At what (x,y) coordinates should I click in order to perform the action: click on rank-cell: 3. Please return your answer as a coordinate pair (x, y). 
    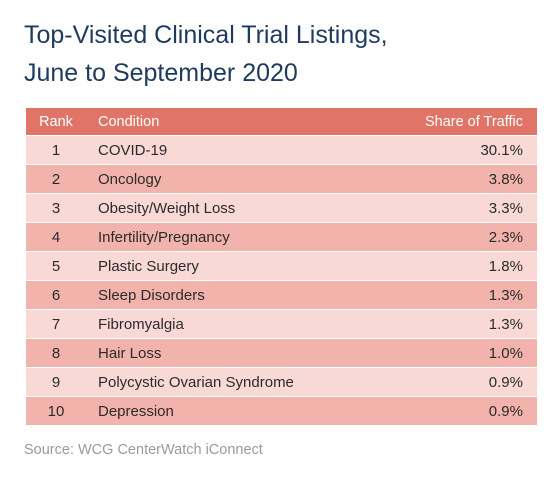
    Looking at the image, I should click on (56, 208).